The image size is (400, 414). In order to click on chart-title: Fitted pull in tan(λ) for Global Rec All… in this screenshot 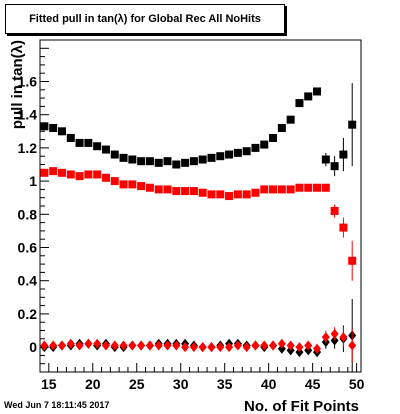, I will do `click(145, 19)`.